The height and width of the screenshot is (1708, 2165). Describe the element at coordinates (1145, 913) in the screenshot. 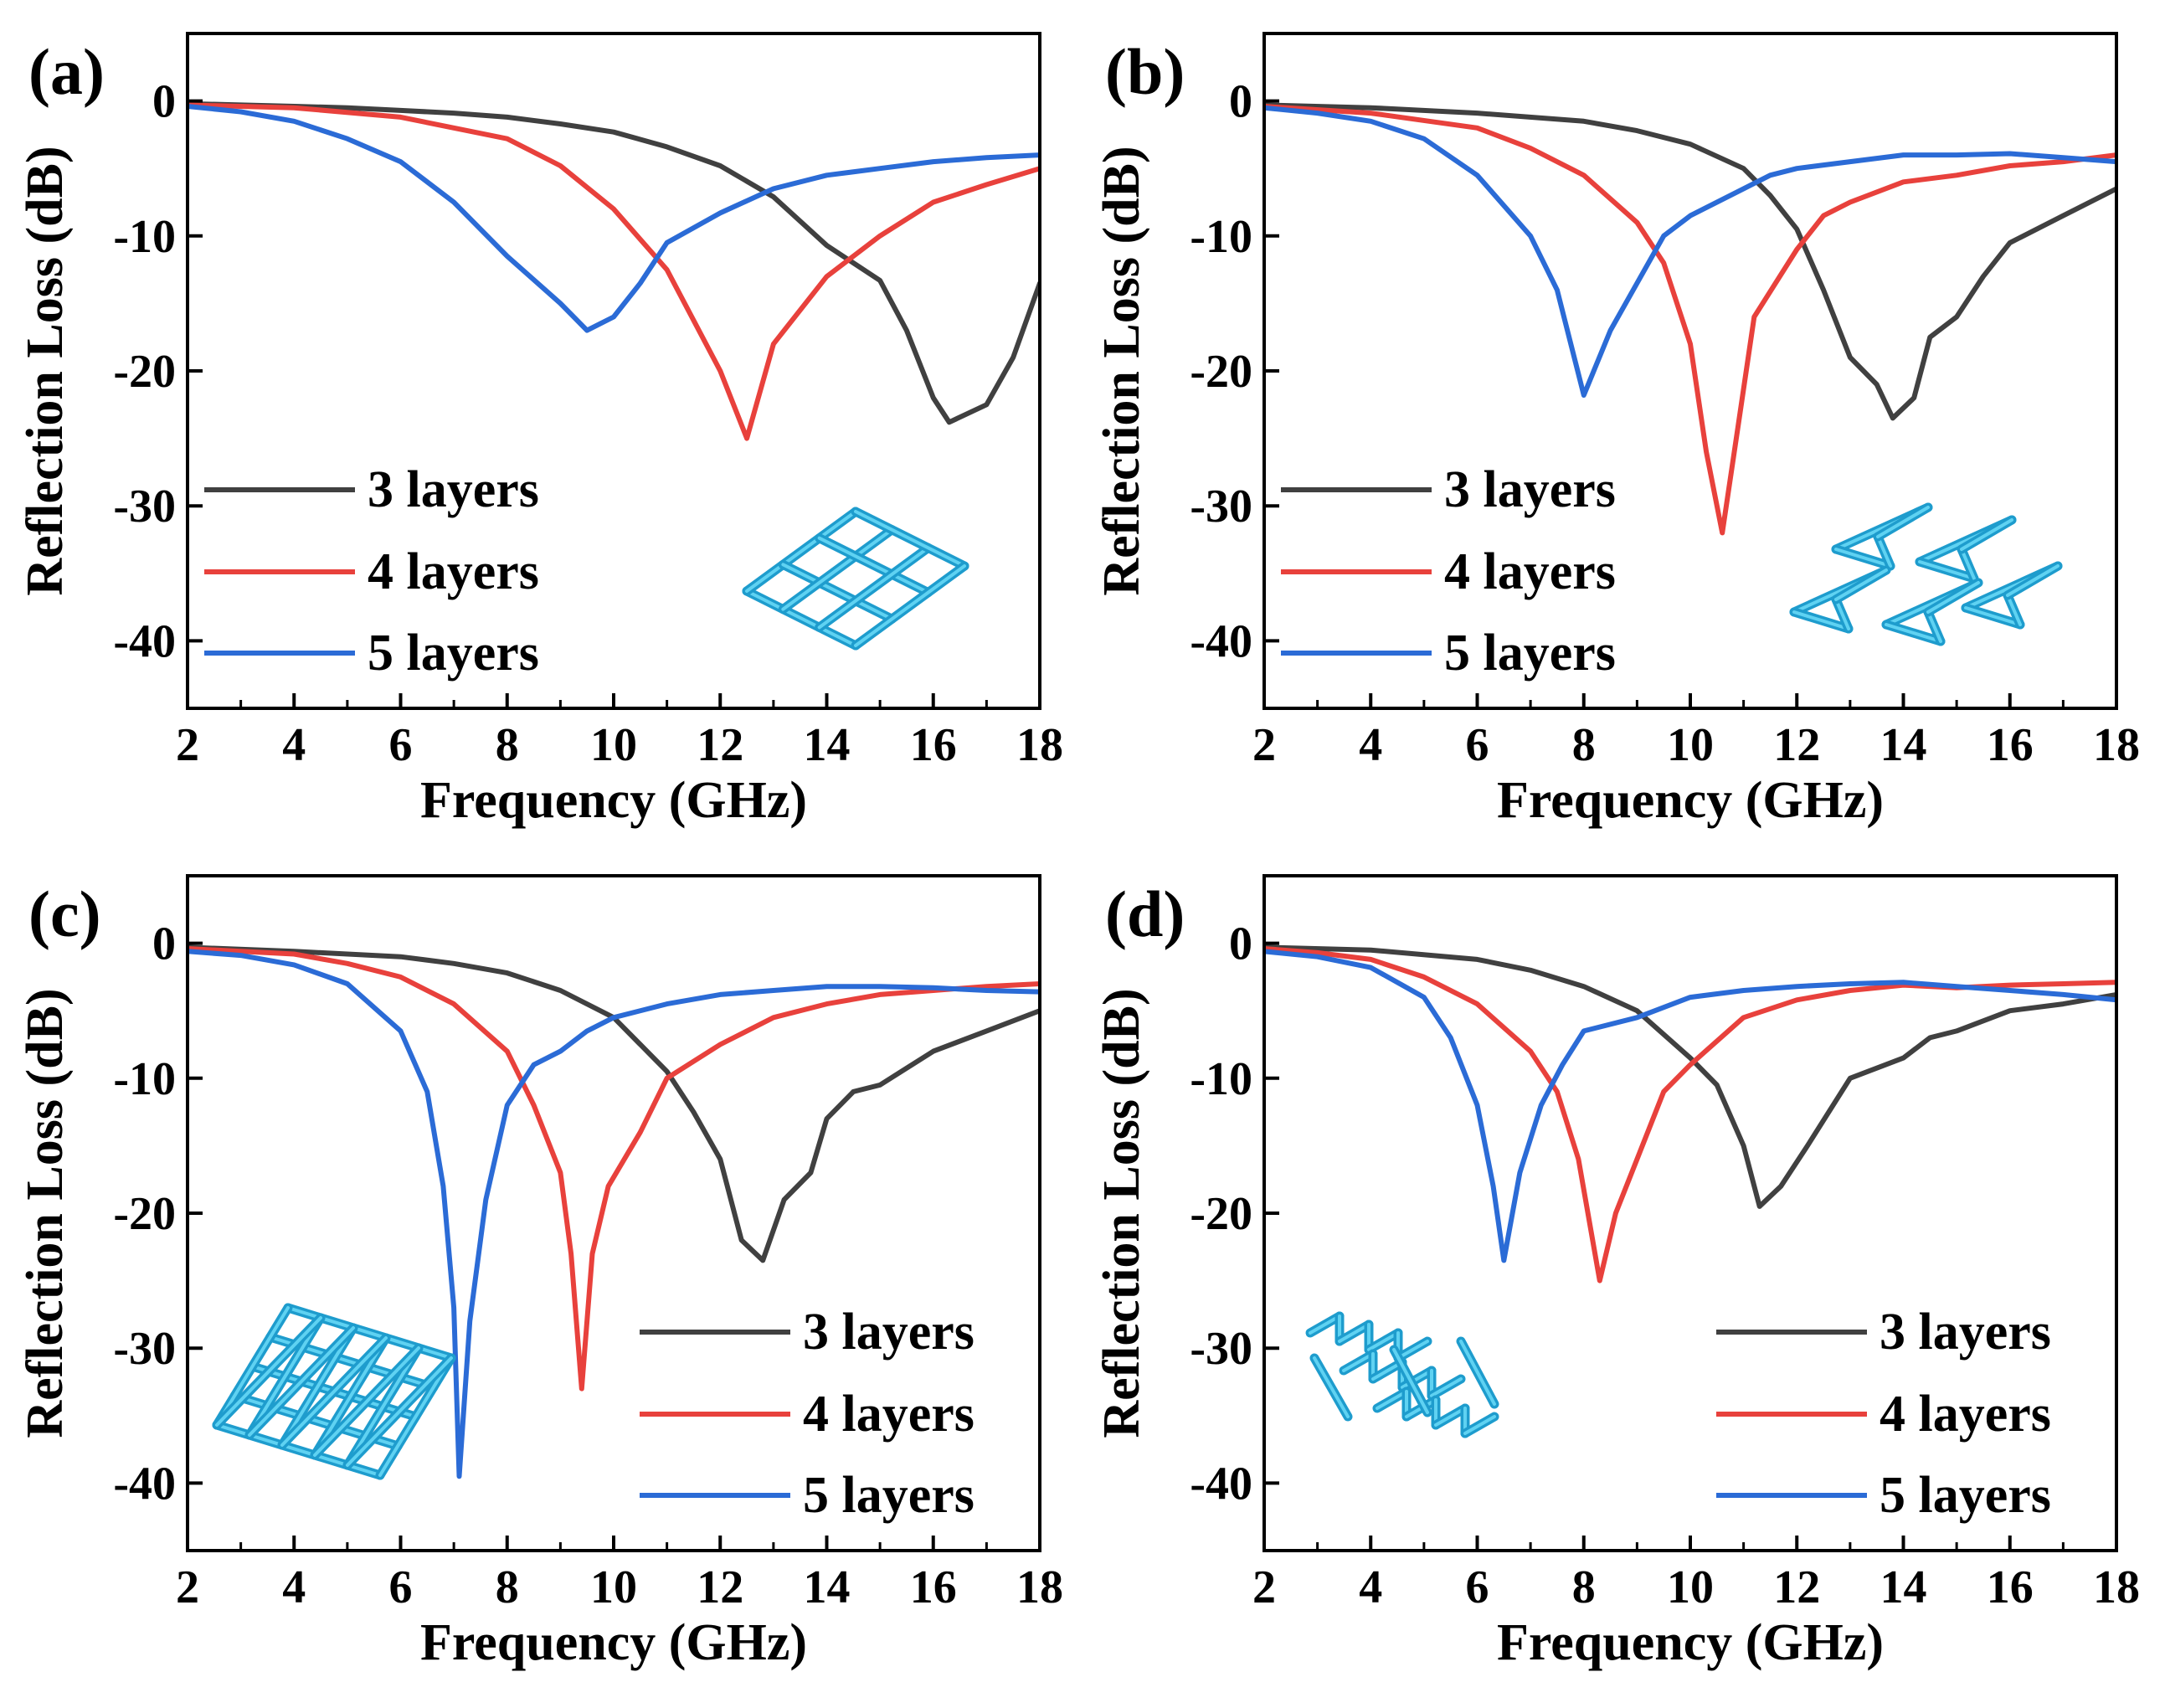

I see `panel-label: (d)` at that location.